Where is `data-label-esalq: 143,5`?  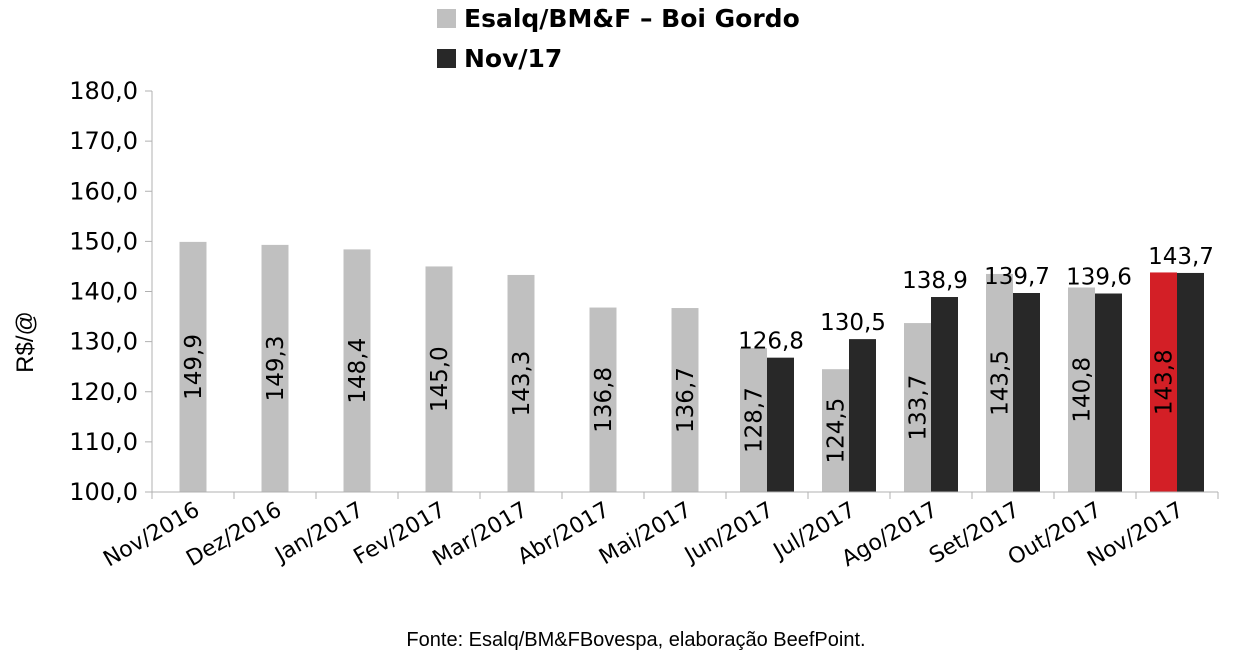
data-label-esalq: 143,5 is located at coordinates (1001, 383).